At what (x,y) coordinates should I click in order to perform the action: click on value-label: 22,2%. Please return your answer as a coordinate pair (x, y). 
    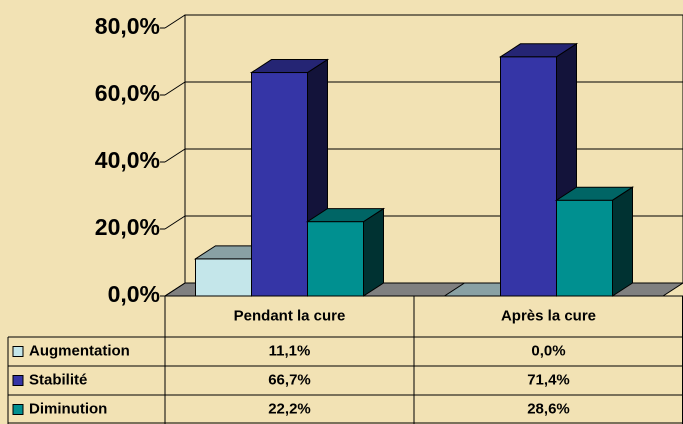
    Looking at the image, I should click on (289, 408).